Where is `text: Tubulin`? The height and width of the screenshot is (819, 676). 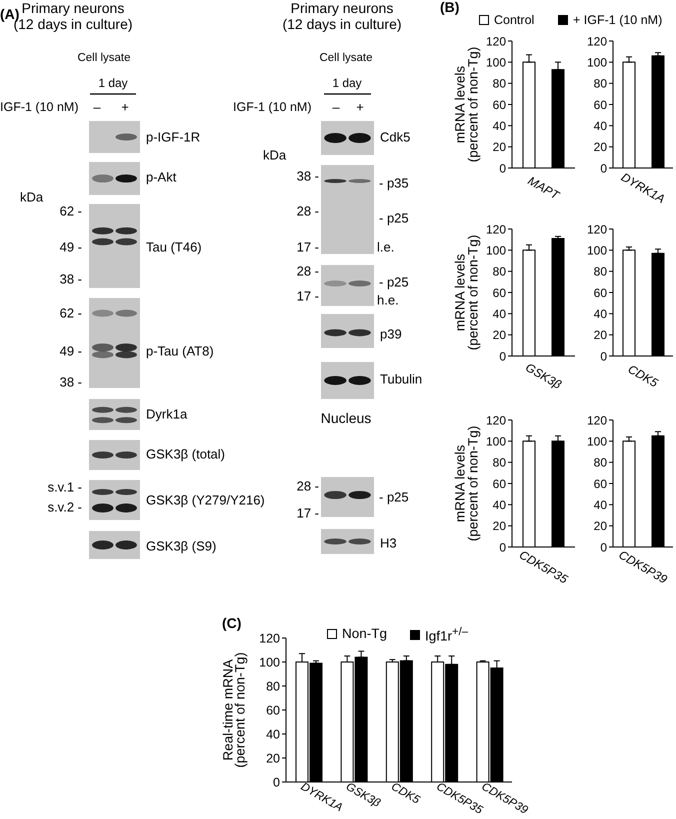 text: Tubulin is located at coordinates (401, 379).